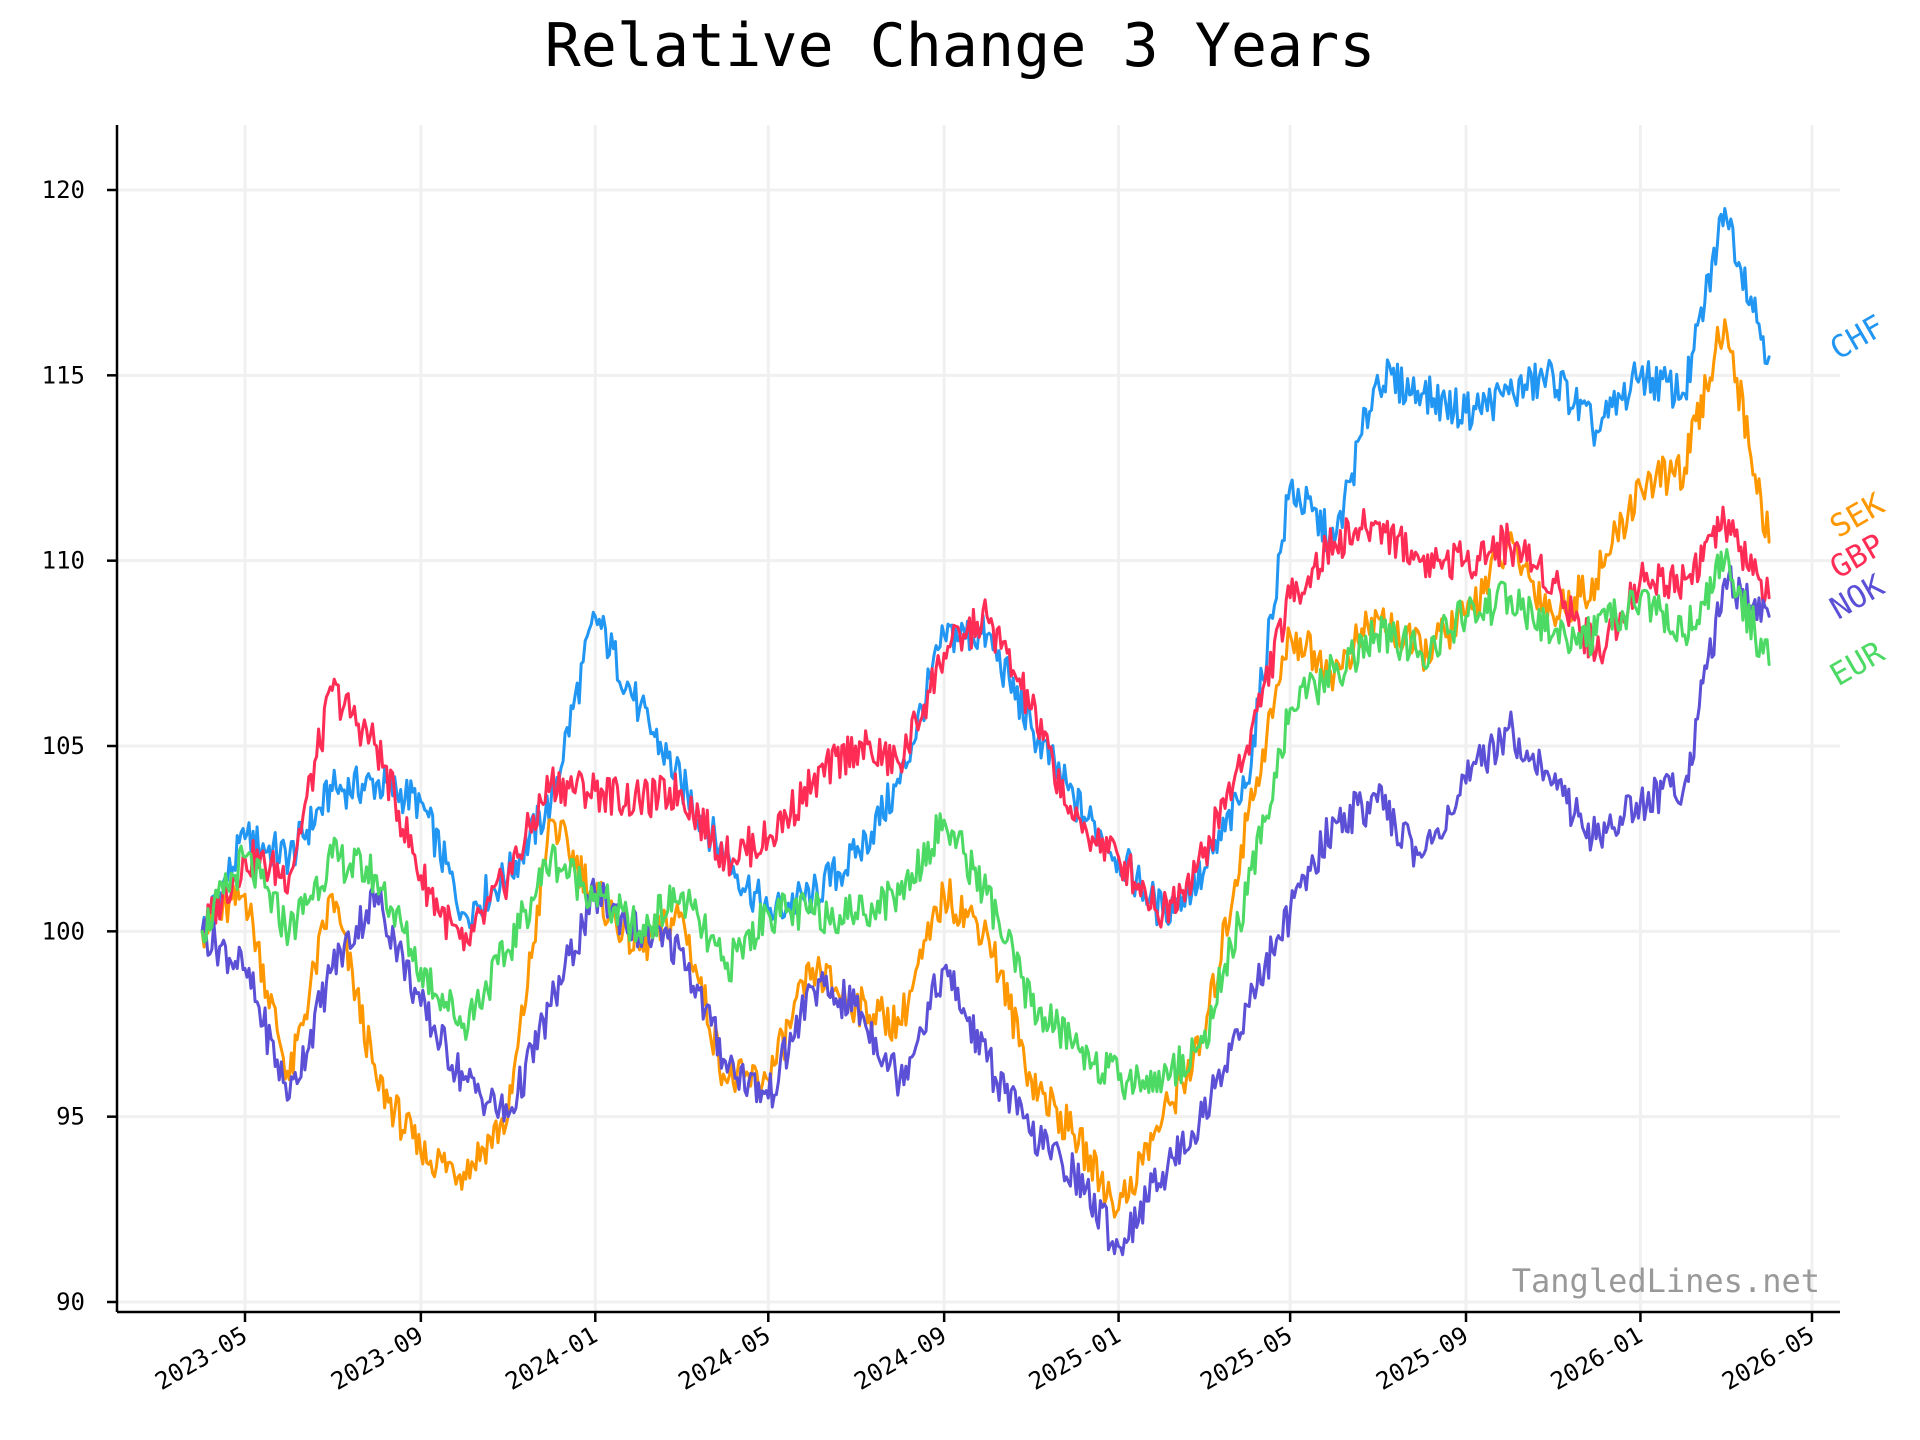 Image resolution: width=1920 pixels, height=1440 pixels. Describe the element at coordinates (552, 1358) in the screenshot. I see `x-tick-label: 2024-01` at that location.